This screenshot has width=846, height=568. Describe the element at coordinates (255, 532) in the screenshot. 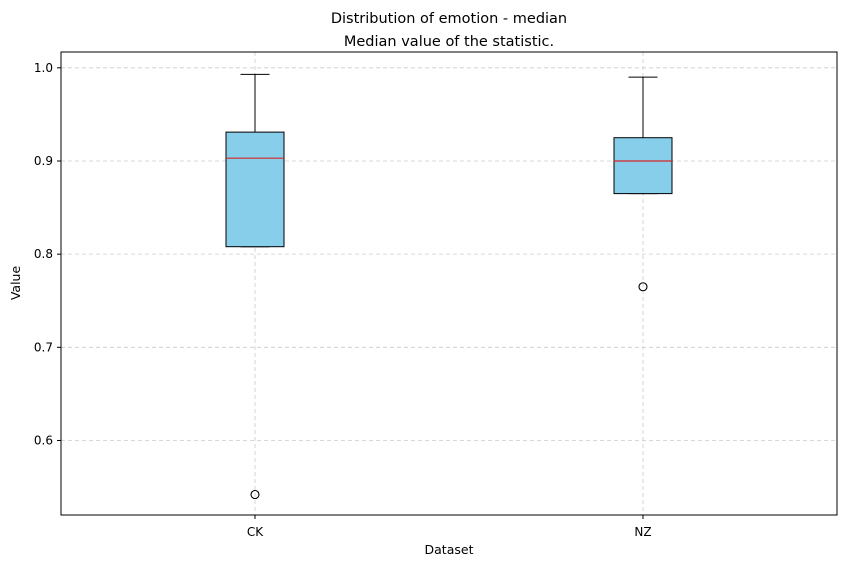

I see `x-tick-label: CK` at that location.